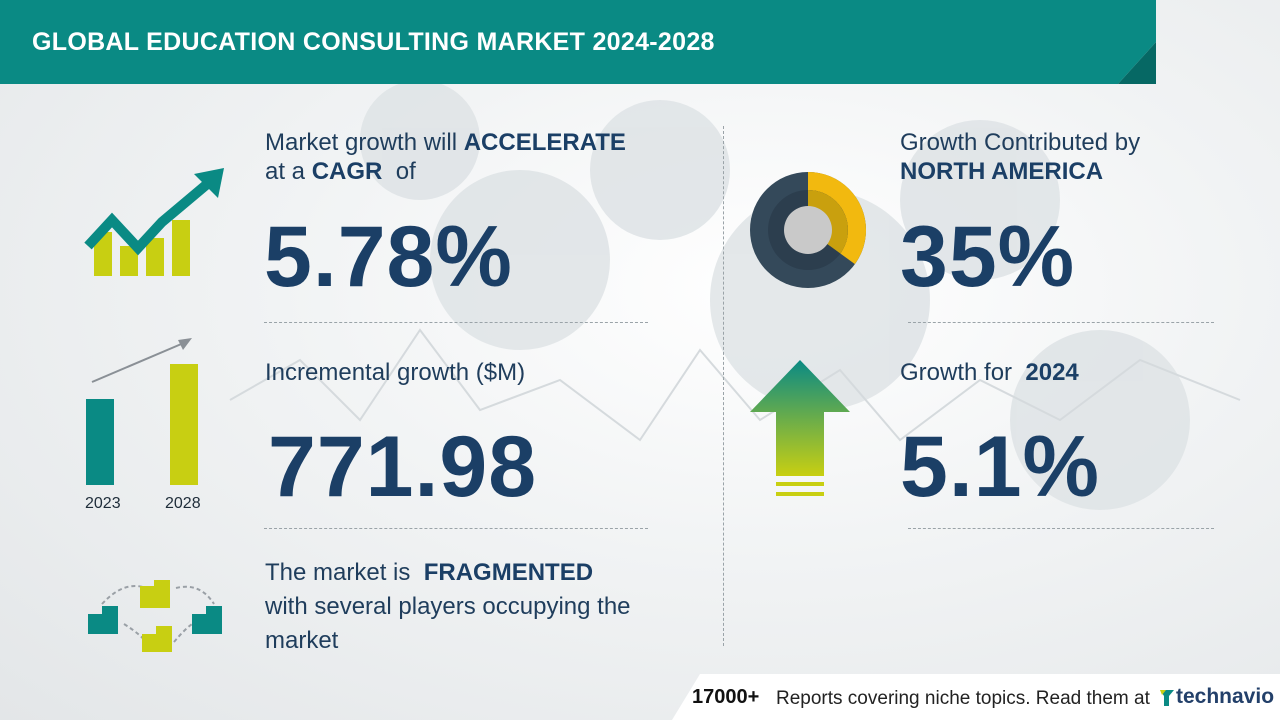  Describe the element at coordinates (154, 222) in the screenshot. I see `trend-up-arrow-icon` at that location.